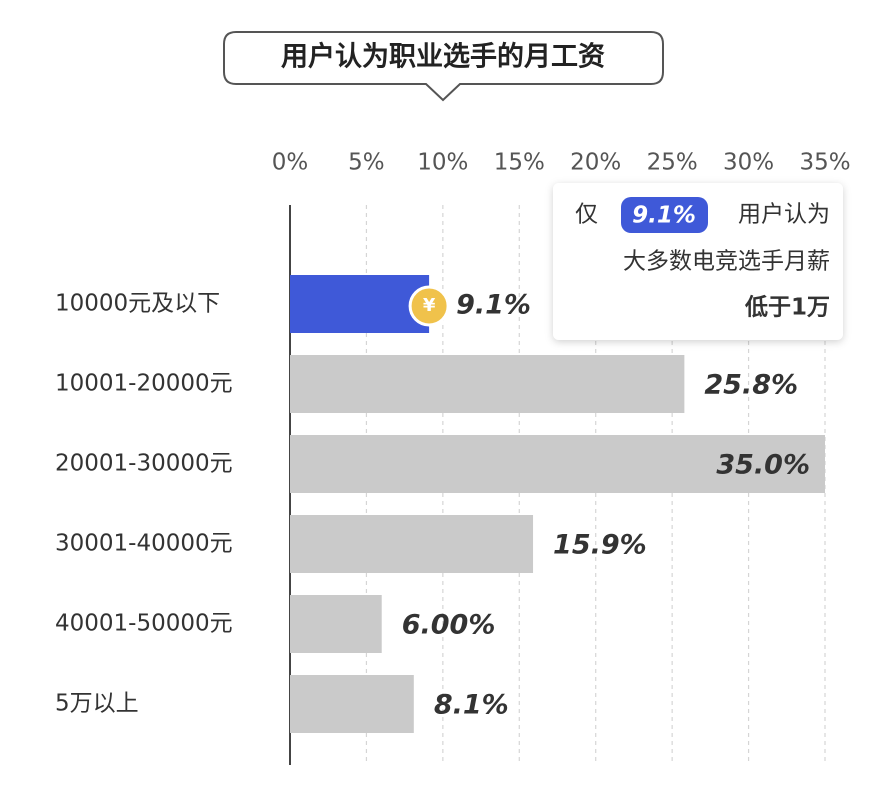 Image resolution: width=895 pixels, height=788 pixels. What do you see at coordinates (144, 544) in the screenshot?
I see `y-tick-label: 30001-40000元` at bounding box center [144, 544].